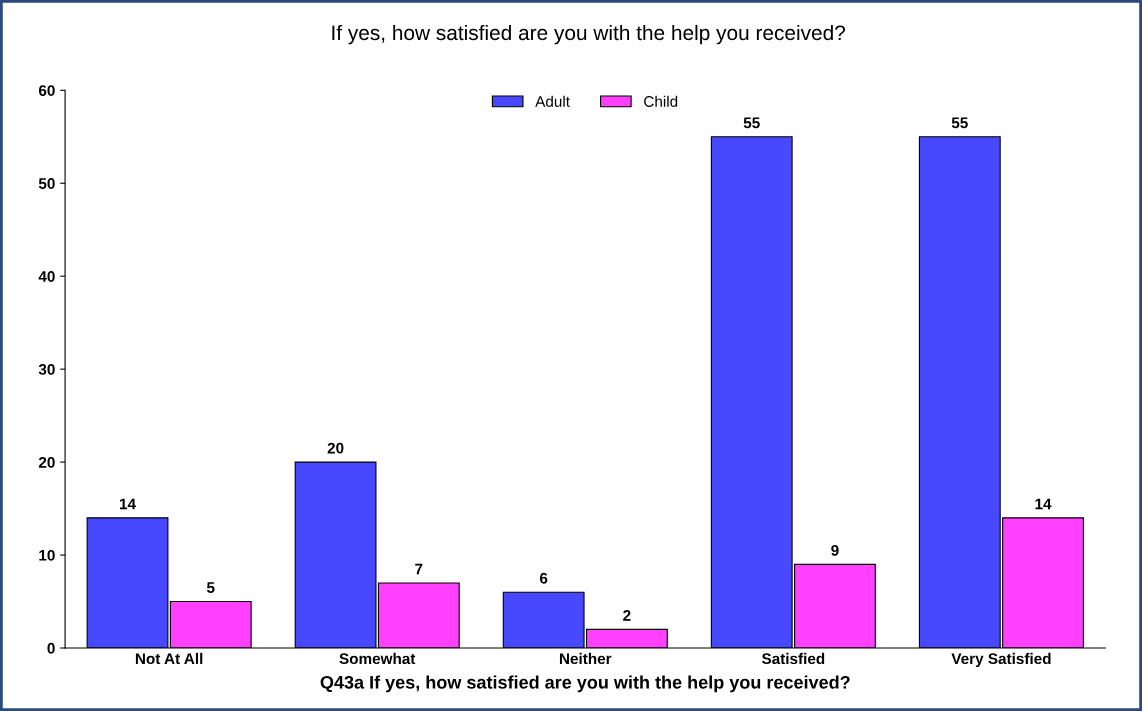 This screenshot has width=1142, height=711. What do you see at coordinates (377, 658) in the screenshot?
I see `x-tick-label: Somewhat` at bounding box center [377, 658].